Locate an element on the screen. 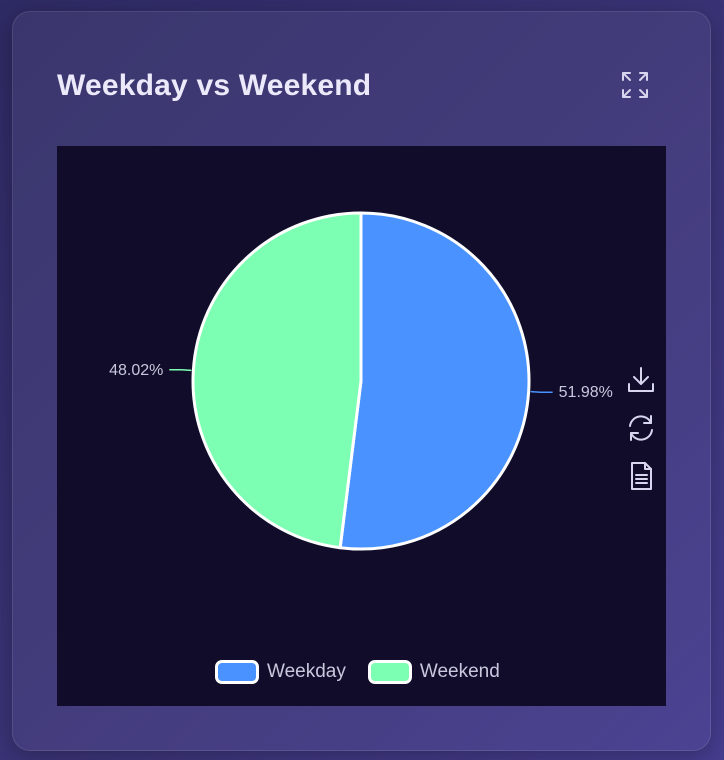 The height and width of the screenshot is (760, 724). legend-swatch-weekend is located at coordinates (389, 672).